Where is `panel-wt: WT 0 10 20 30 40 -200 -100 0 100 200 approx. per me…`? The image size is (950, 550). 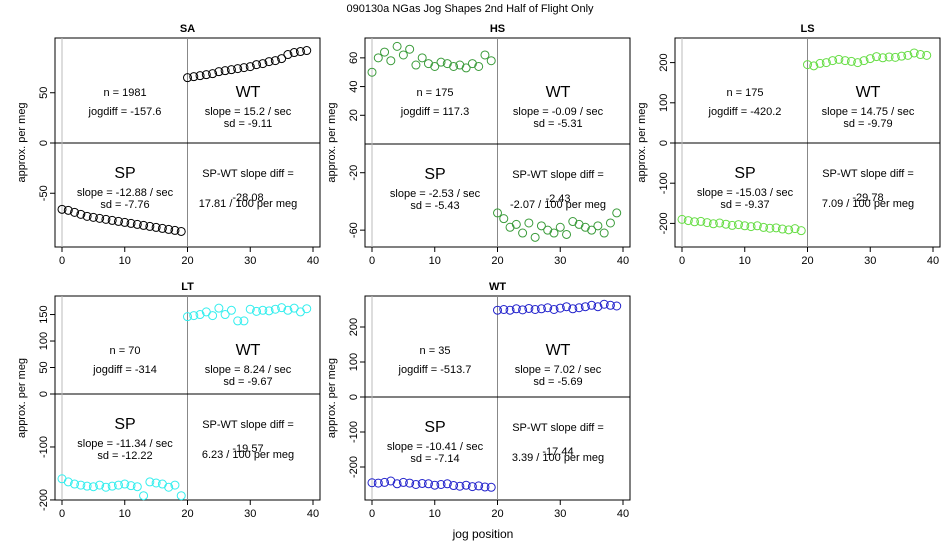
panel-wt: WT 0 10 20 30 40 -200 -100 0 100 200 approx. per me… is located at coordinates (478, 400).